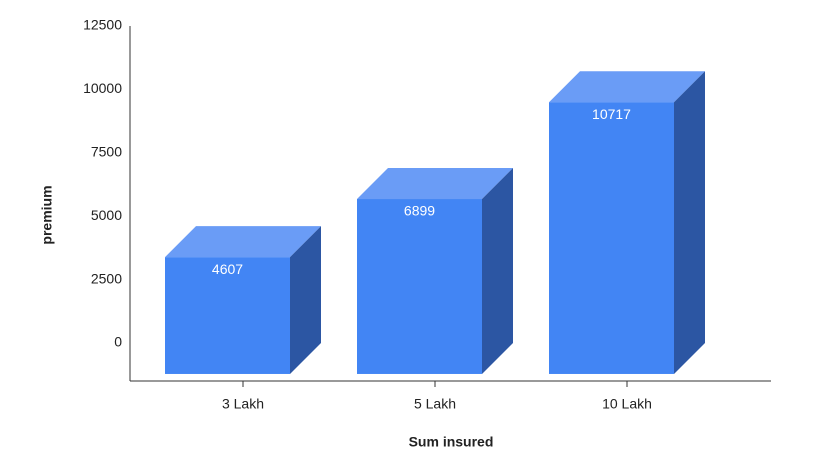  Describe the element at coordinates (106, 278) in the screenshot. I see `y-tick-label: 2500` at that location.